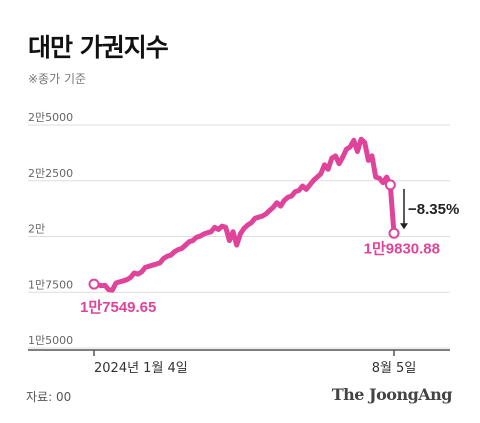  I want to click on start-value-label: 1만7549.65, so click(118, 307).